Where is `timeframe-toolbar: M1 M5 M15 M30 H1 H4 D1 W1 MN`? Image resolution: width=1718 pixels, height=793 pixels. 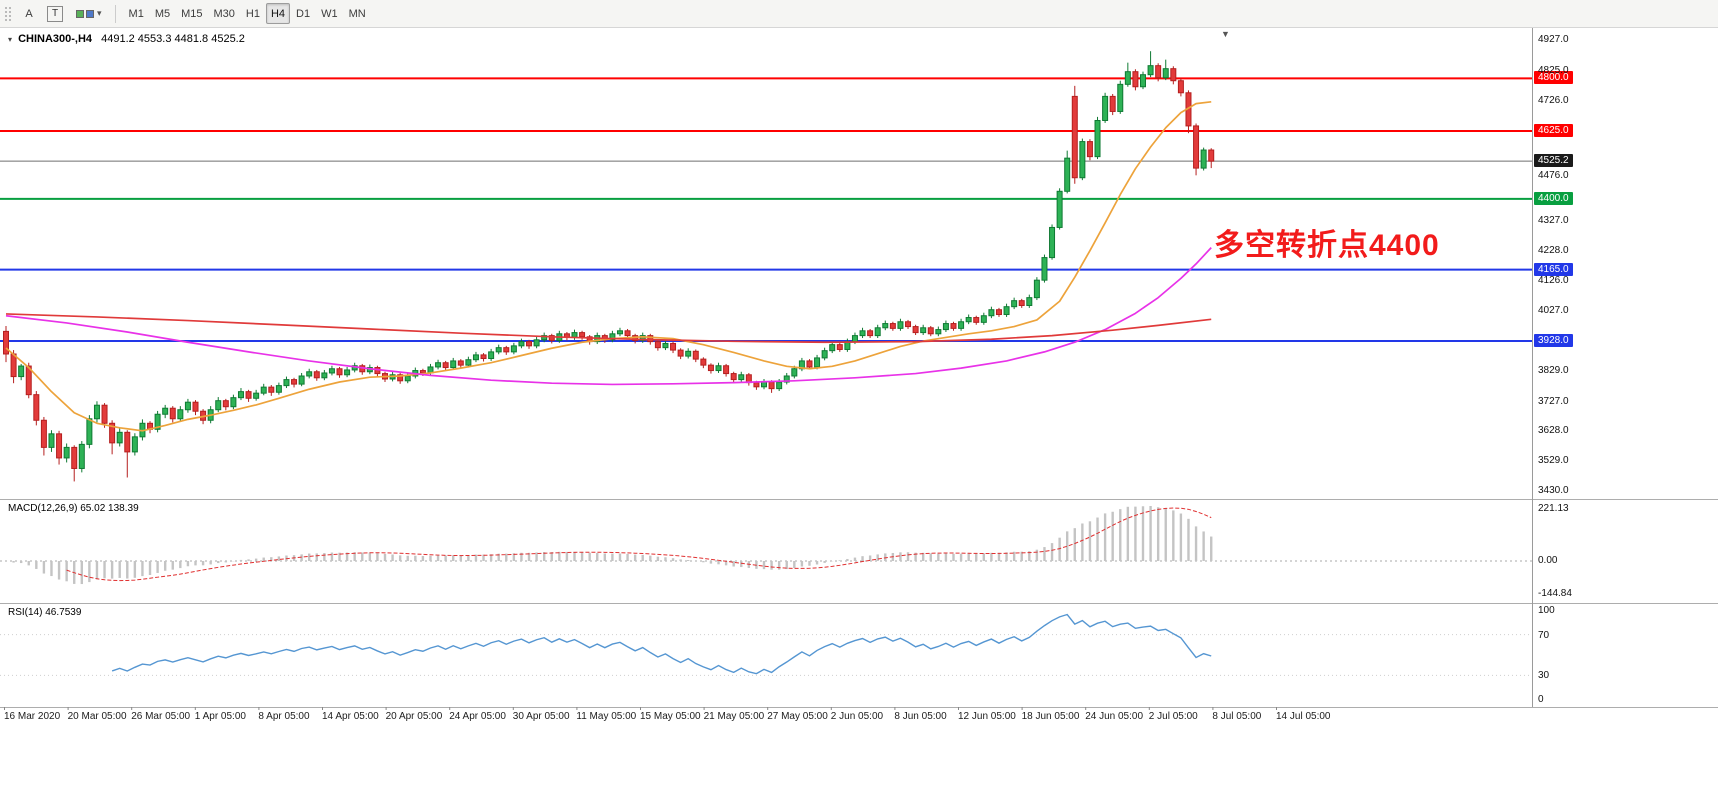 timeframe-toolbar: M1 M5 M15 M30 H1 H4 D1 W1 MN is located at coordinates (247, 13).